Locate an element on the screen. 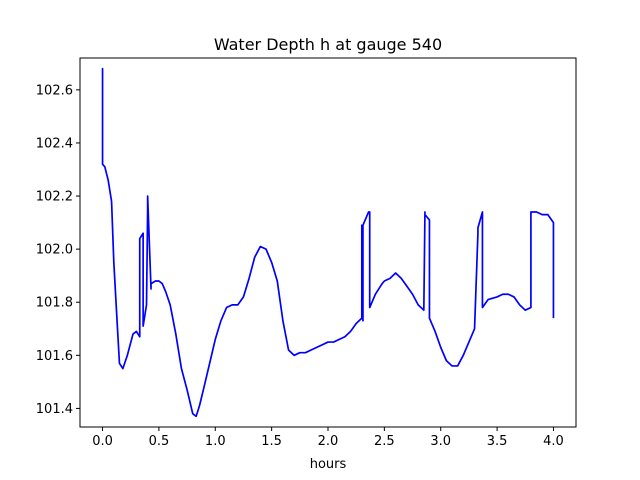  x-tick-label: 0.5 is located at coordinates (159, 441).